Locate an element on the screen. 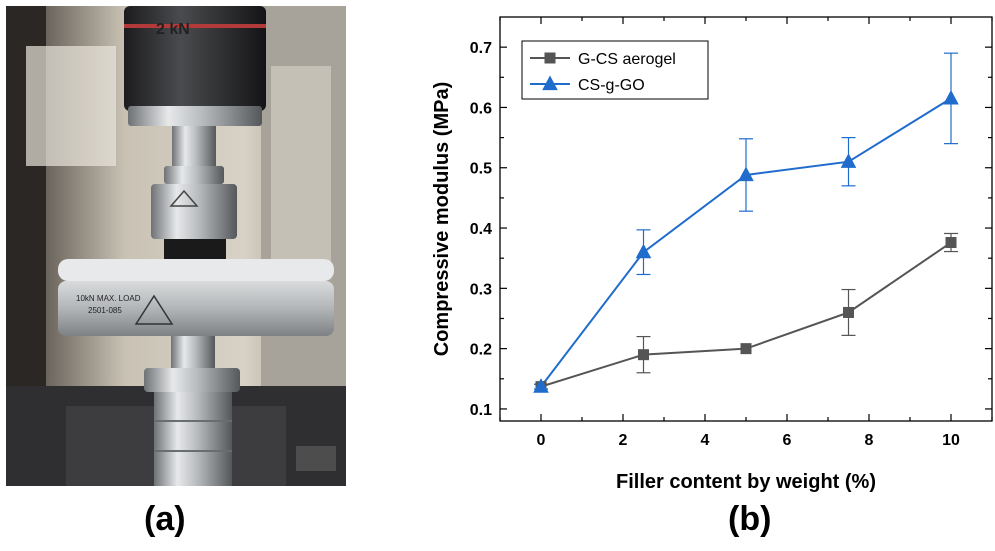 The image size is (995, 551). y-tick-label: 0.5 is located at coordinates (481, 169).